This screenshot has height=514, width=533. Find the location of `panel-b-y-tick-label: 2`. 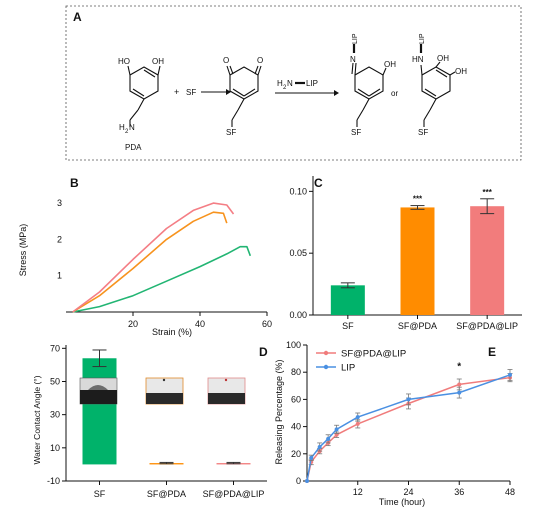

panel-b-y-tick-label: 2 is located at coordinates (59, 239).